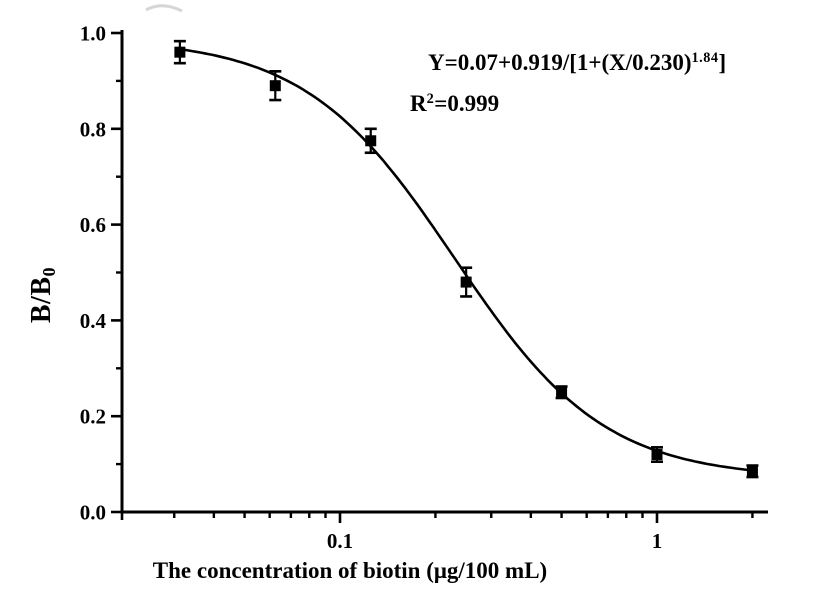  I want to click on equation-exponent: 1.84, so click(705, 58).